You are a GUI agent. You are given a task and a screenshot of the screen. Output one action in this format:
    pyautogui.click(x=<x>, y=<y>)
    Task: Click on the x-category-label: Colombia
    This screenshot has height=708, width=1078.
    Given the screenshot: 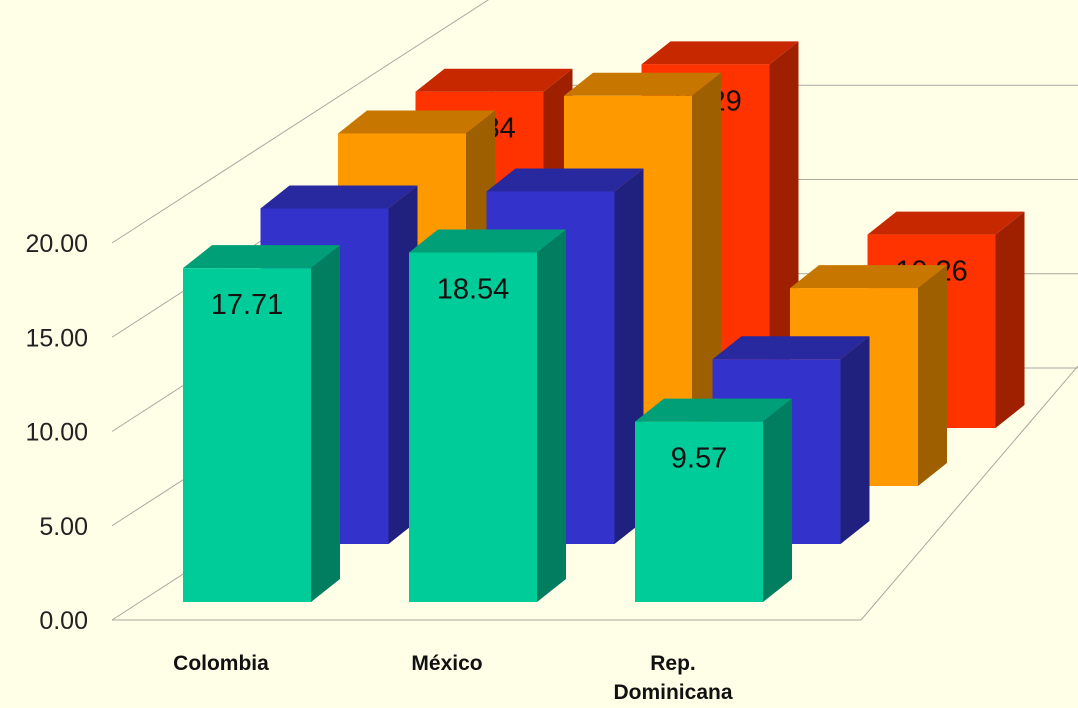 What is the action you would take?
    pyautogui.click(x=221, y=663)
    